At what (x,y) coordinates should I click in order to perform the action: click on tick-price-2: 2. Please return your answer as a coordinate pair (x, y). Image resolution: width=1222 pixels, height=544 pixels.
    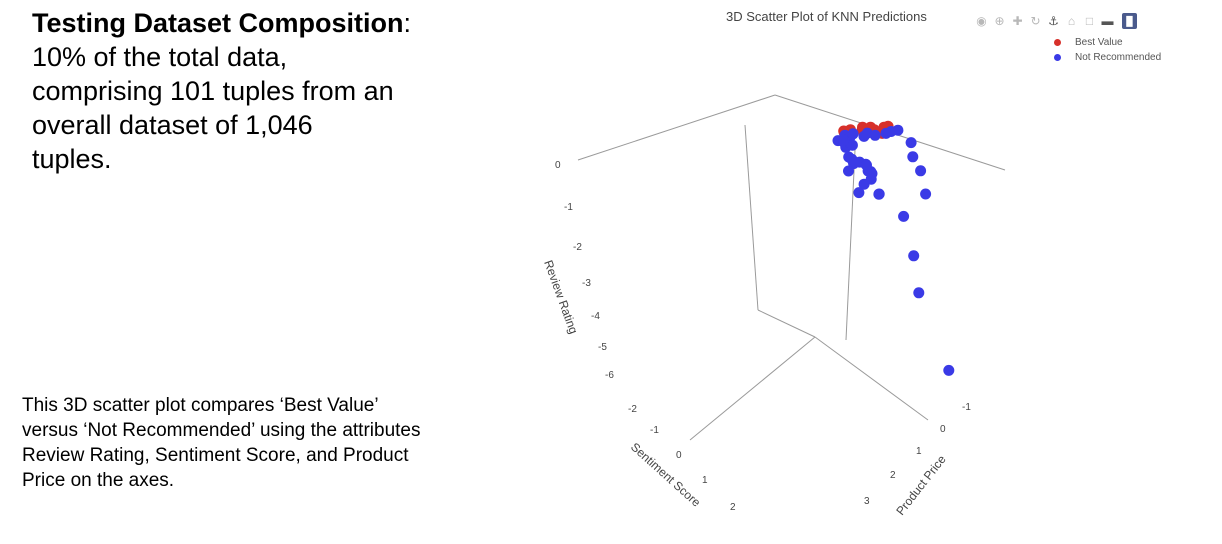
    Looking at the image, I should click on (893, 475).